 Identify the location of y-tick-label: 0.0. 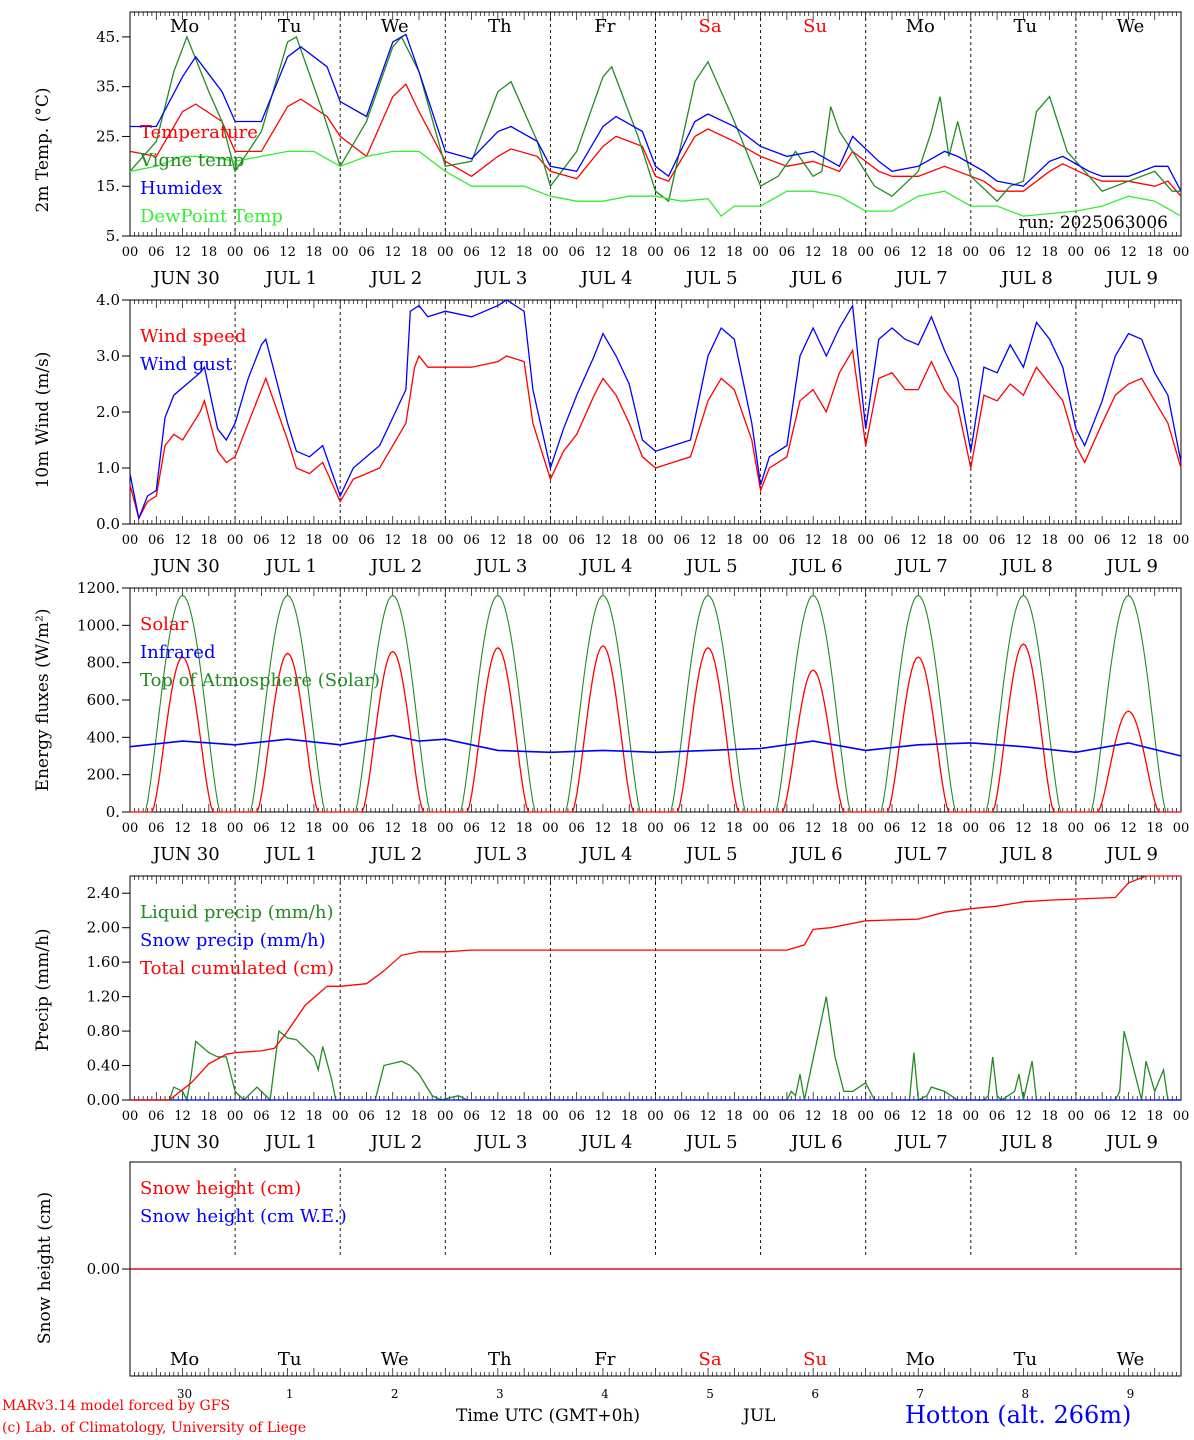
(108, 524).